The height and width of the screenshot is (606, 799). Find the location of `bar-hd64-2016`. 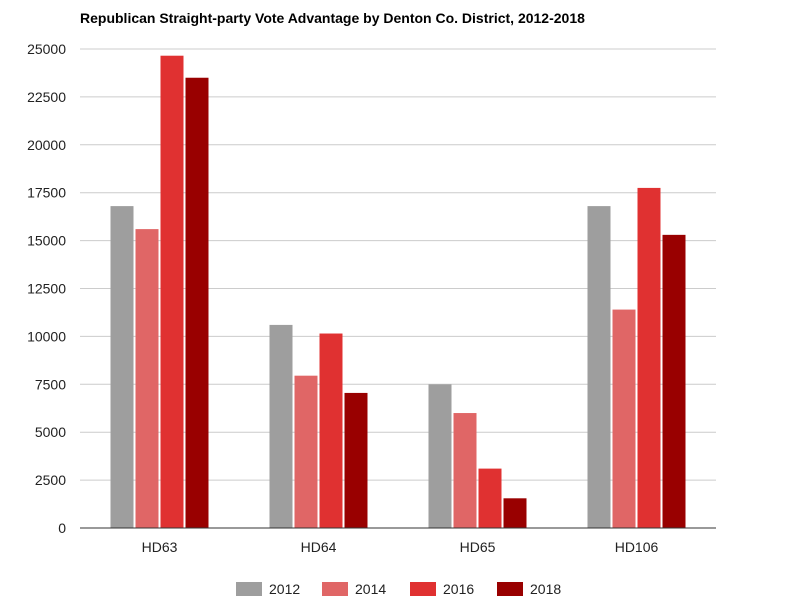

bar-hd64-2016 is located at coordinates (331, 430).